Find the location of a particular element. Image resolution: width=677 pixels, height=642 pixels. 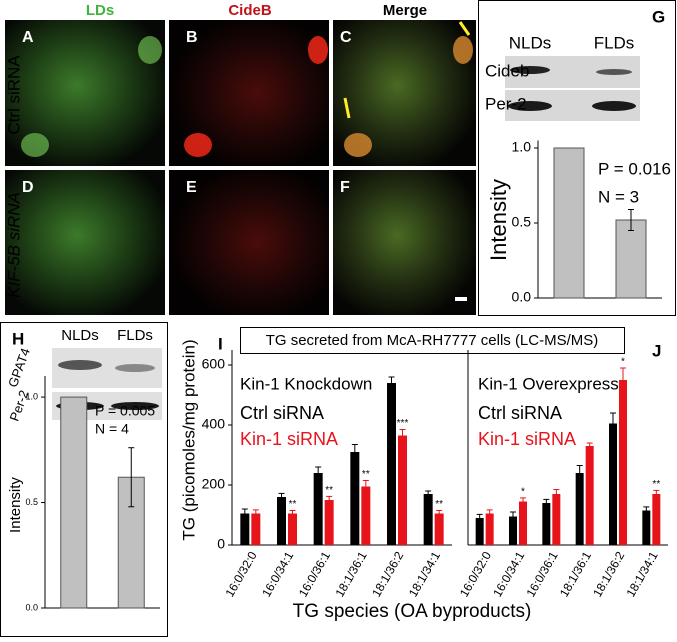

annotation: N = 3 is located at coordinates (618, 196).